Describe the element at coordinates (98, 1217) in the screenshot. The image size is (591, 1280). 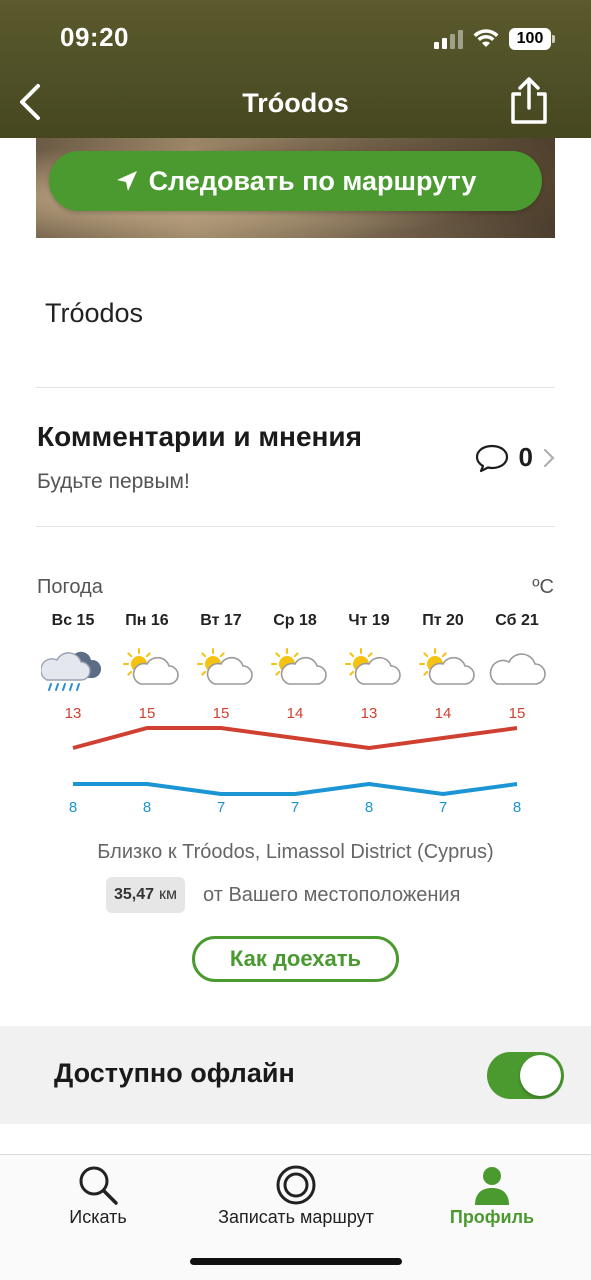
I see `tab-search-label: Искать` at that location.